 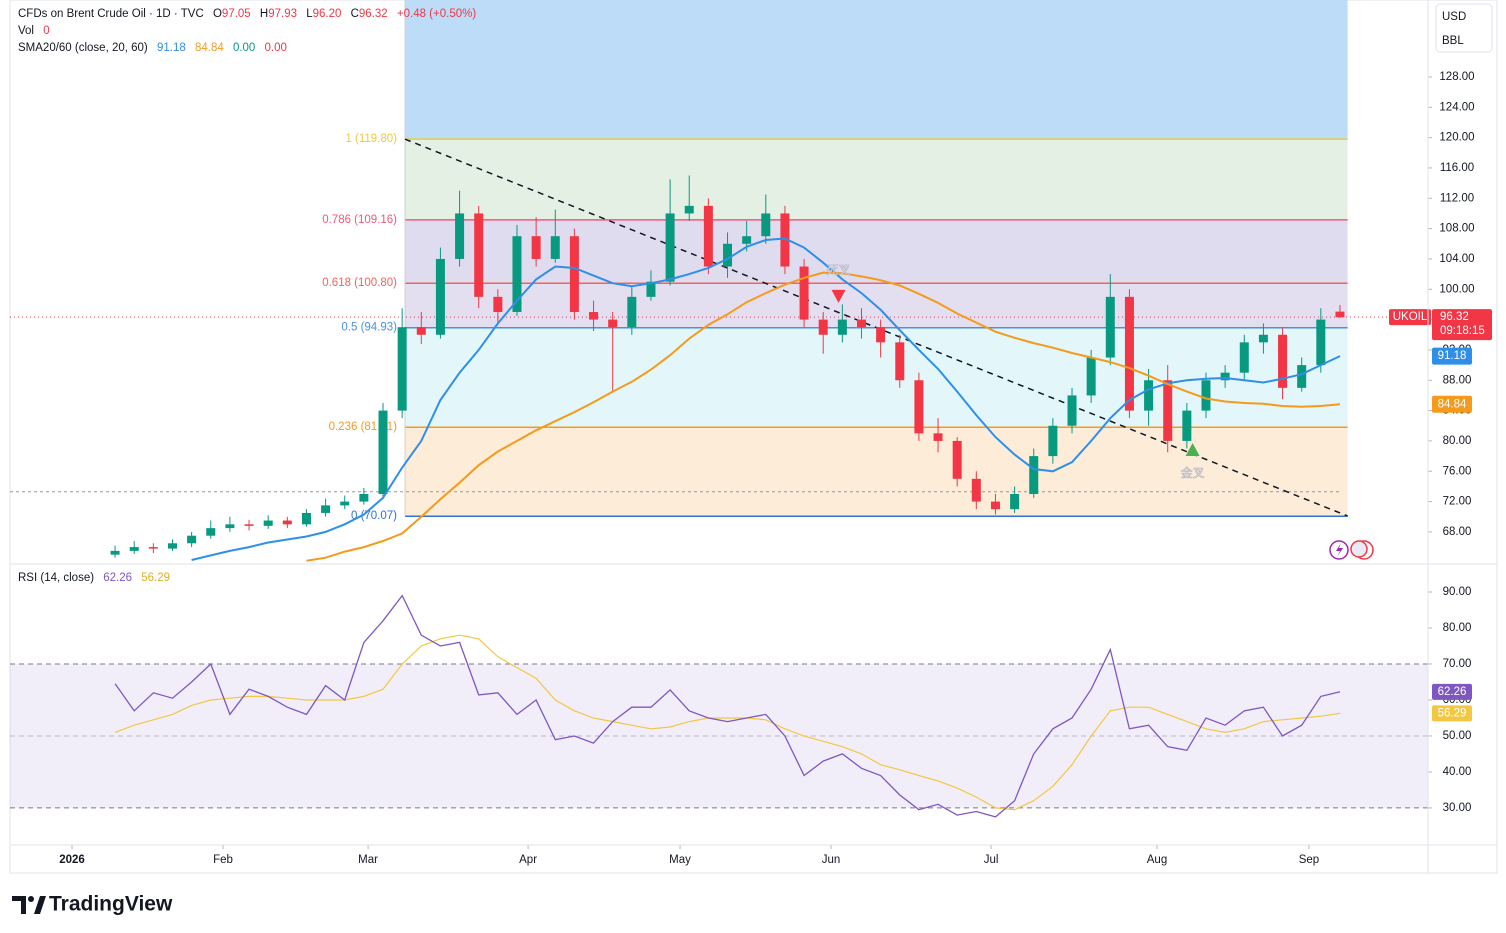 I want to click on ohlc-label: L, so click(x=309, y=14).